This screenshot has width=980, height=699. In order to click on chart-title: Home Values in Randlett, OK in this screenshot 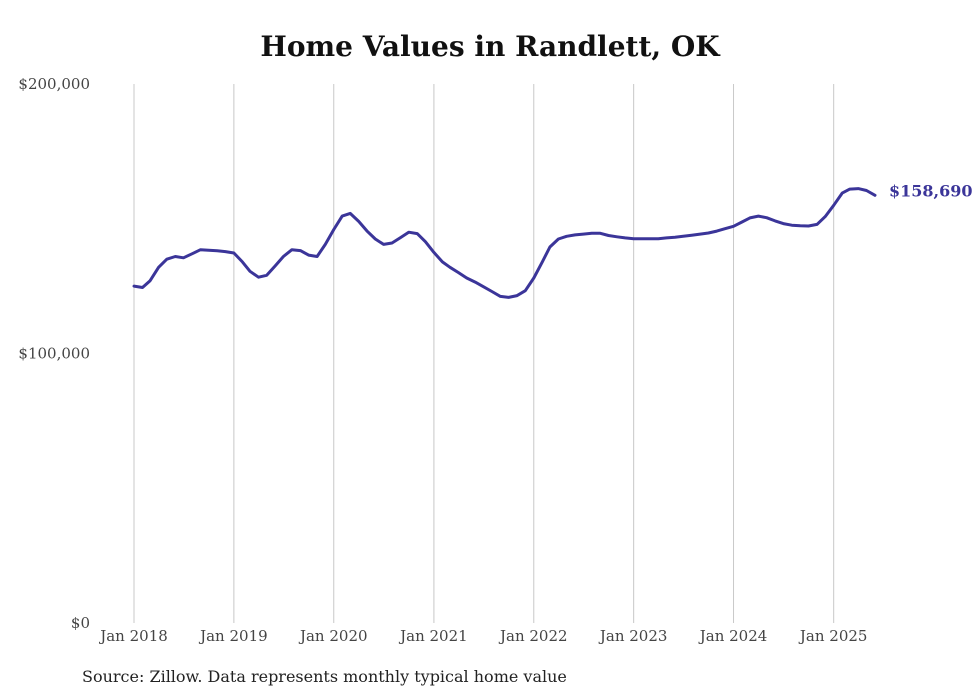, I will do `click(490, 46)`.